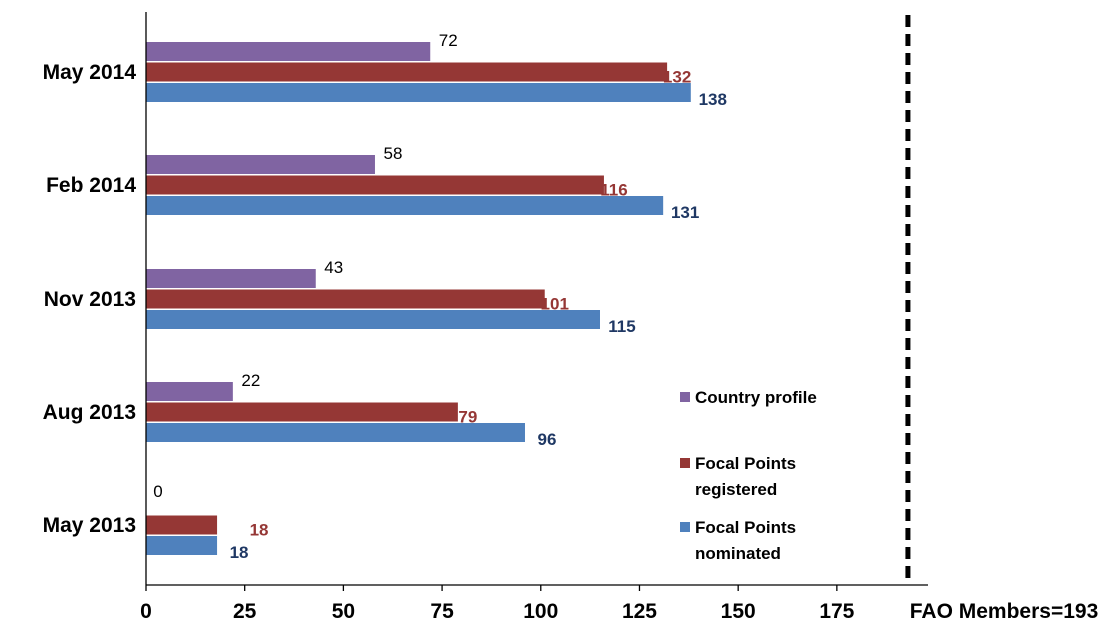  I want to click on data-label: 96, so click(547, 439).